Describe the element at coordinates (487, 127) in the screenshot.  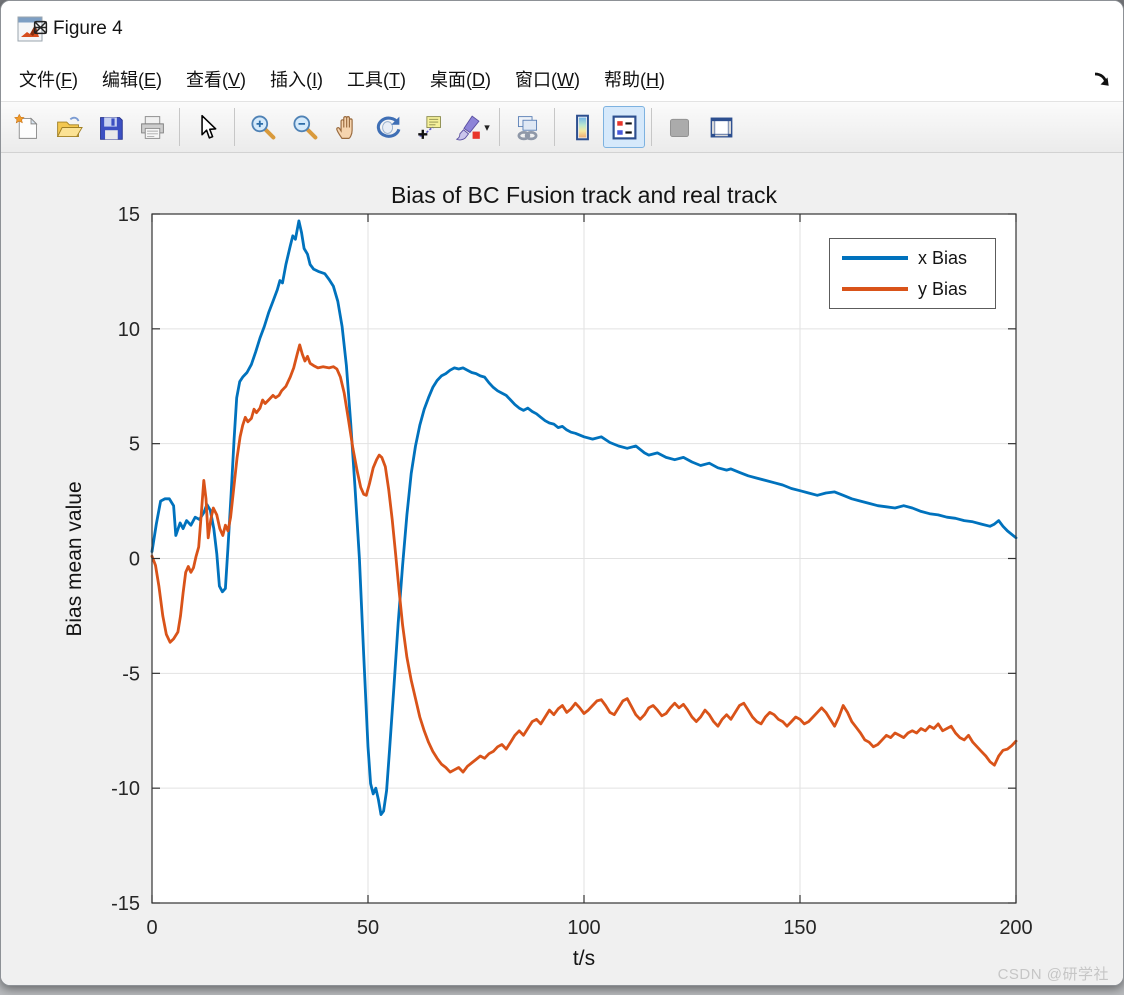
I see `brush-dropdown-caret: ▾` at that location.